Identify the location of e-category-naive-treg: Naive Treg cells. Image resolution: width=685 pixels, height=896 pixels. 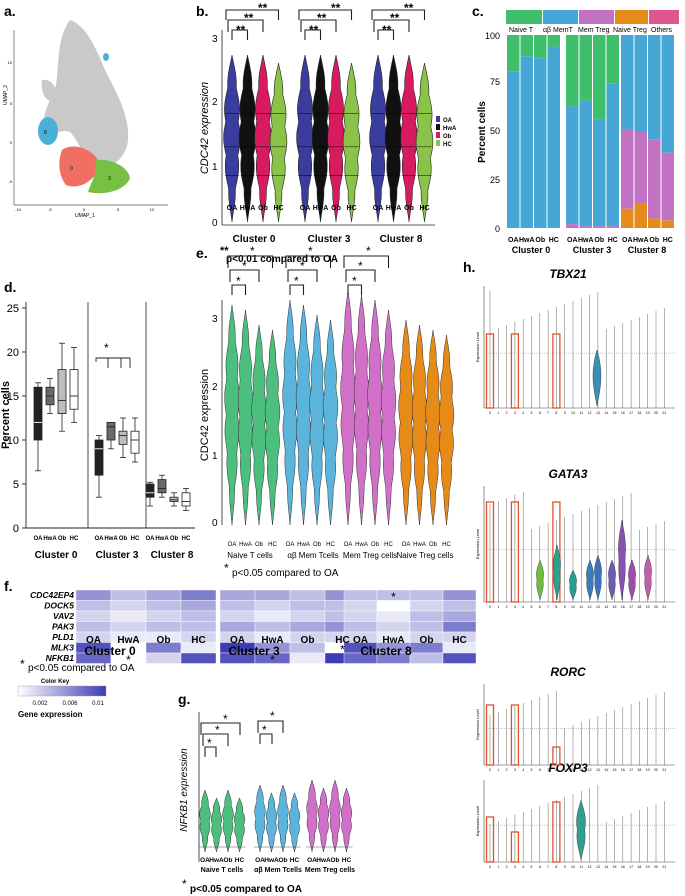
(425, 555).